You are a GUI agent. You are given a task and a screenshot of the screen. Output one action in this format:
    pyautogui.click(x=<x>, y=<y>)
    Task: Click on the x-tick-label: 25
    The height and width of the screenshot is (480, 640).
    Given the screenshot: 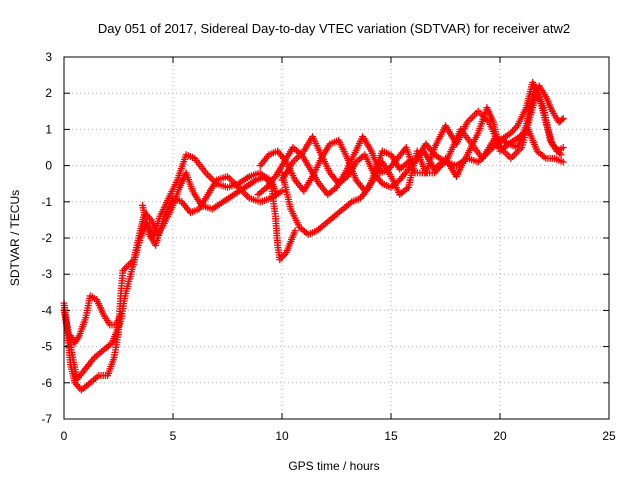 What is the action you would take?
    pyautogui.click(x=609, y=436)
    